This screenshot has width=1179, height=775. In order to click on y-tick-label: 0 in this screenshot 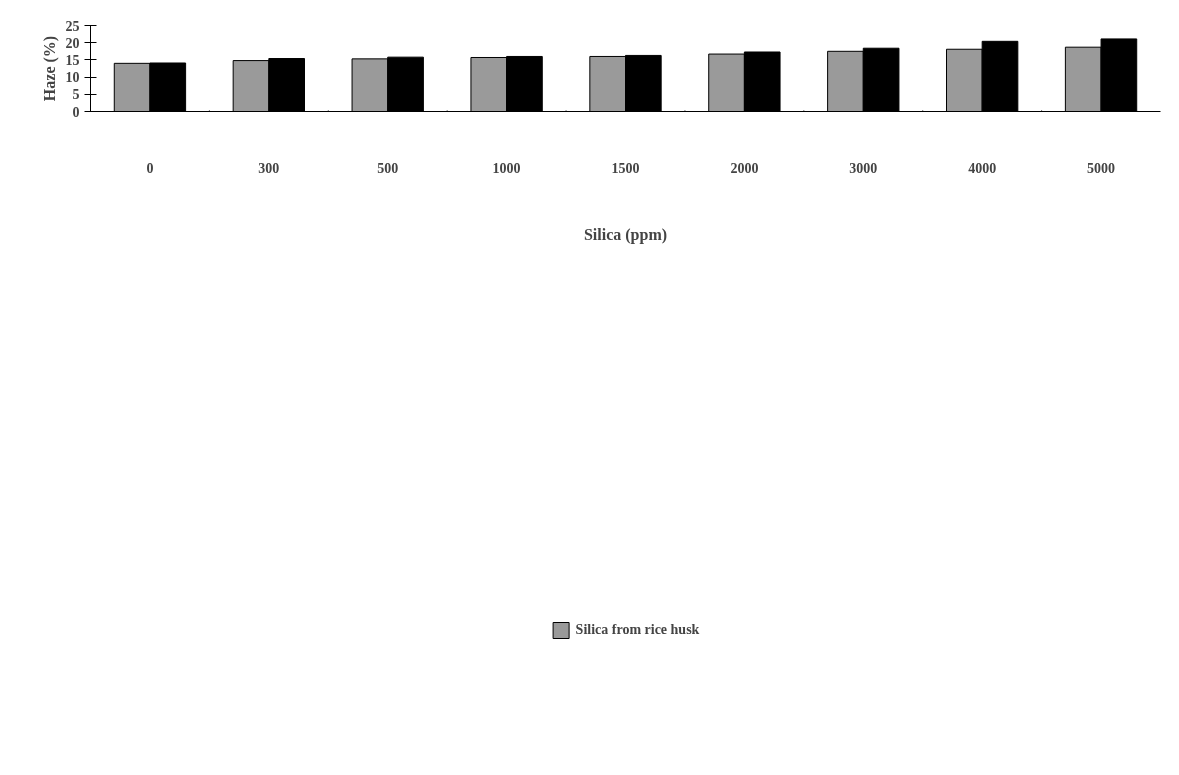, I will do `click(76, 112)`.